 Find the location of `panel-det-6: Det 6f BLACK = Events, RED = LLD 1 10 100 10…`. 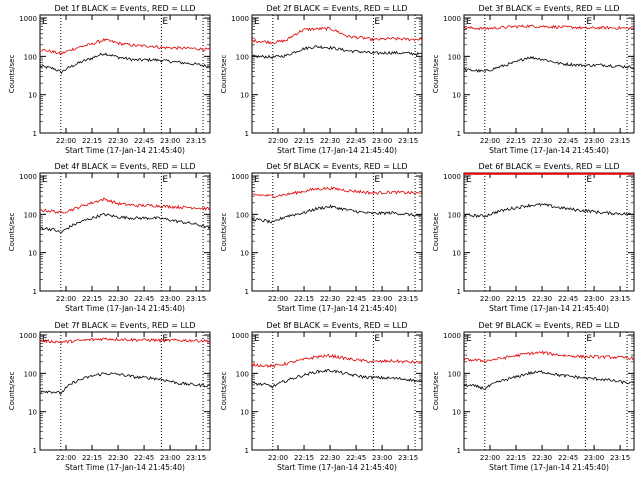

panel-det-6: Det 6f BLACK = Events, RED = LLD 1 10 100 10… is located at coordinates (533, 237).